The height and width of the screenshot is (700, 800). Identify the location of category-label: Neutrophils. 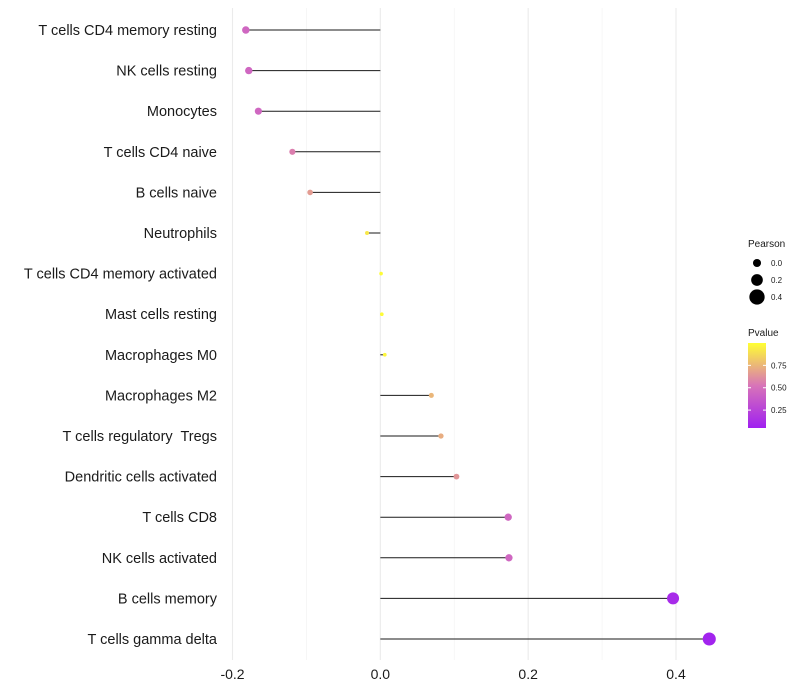
(180, 234).